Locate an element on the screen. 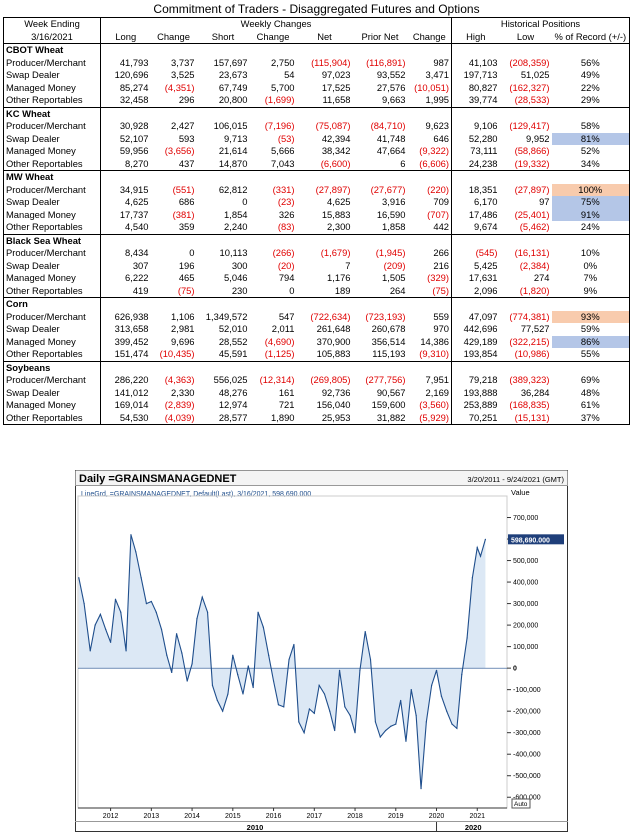  table-cell: 51,025 is located at coordinates (535, 74).